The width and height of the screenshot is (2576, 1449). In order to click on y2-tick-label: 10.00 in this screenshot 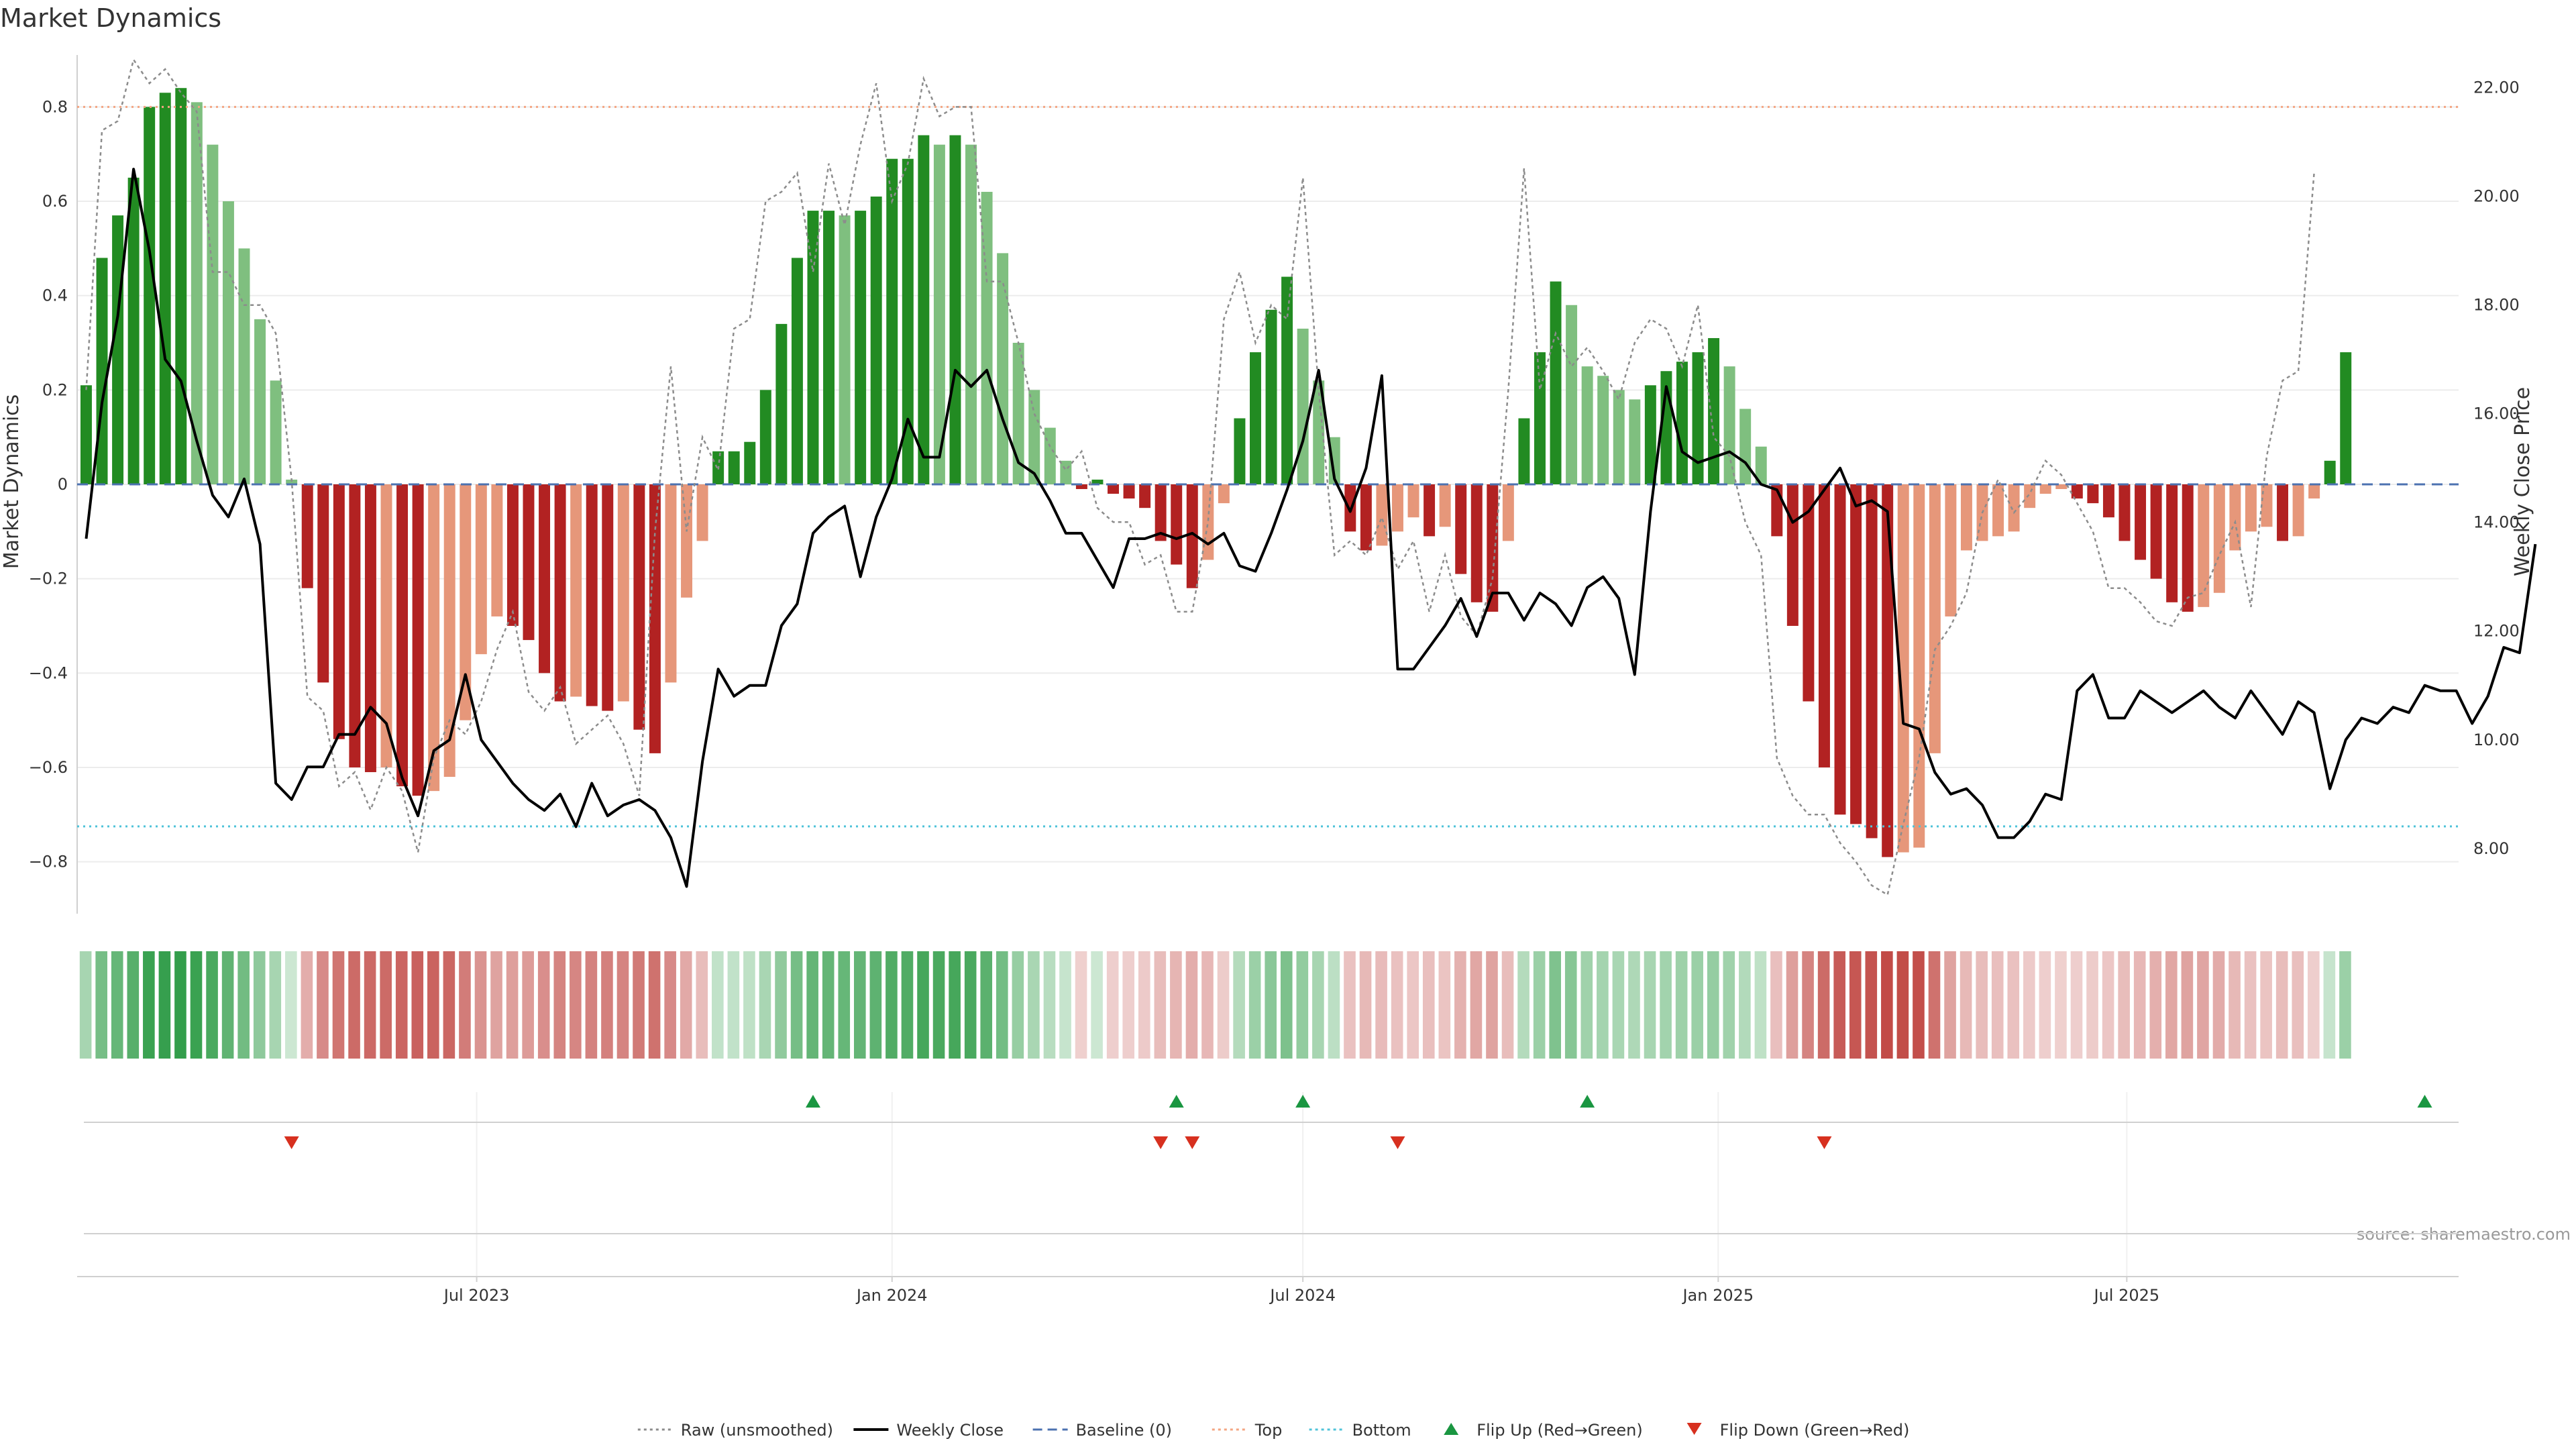, I will do `click(2496, 740)`.